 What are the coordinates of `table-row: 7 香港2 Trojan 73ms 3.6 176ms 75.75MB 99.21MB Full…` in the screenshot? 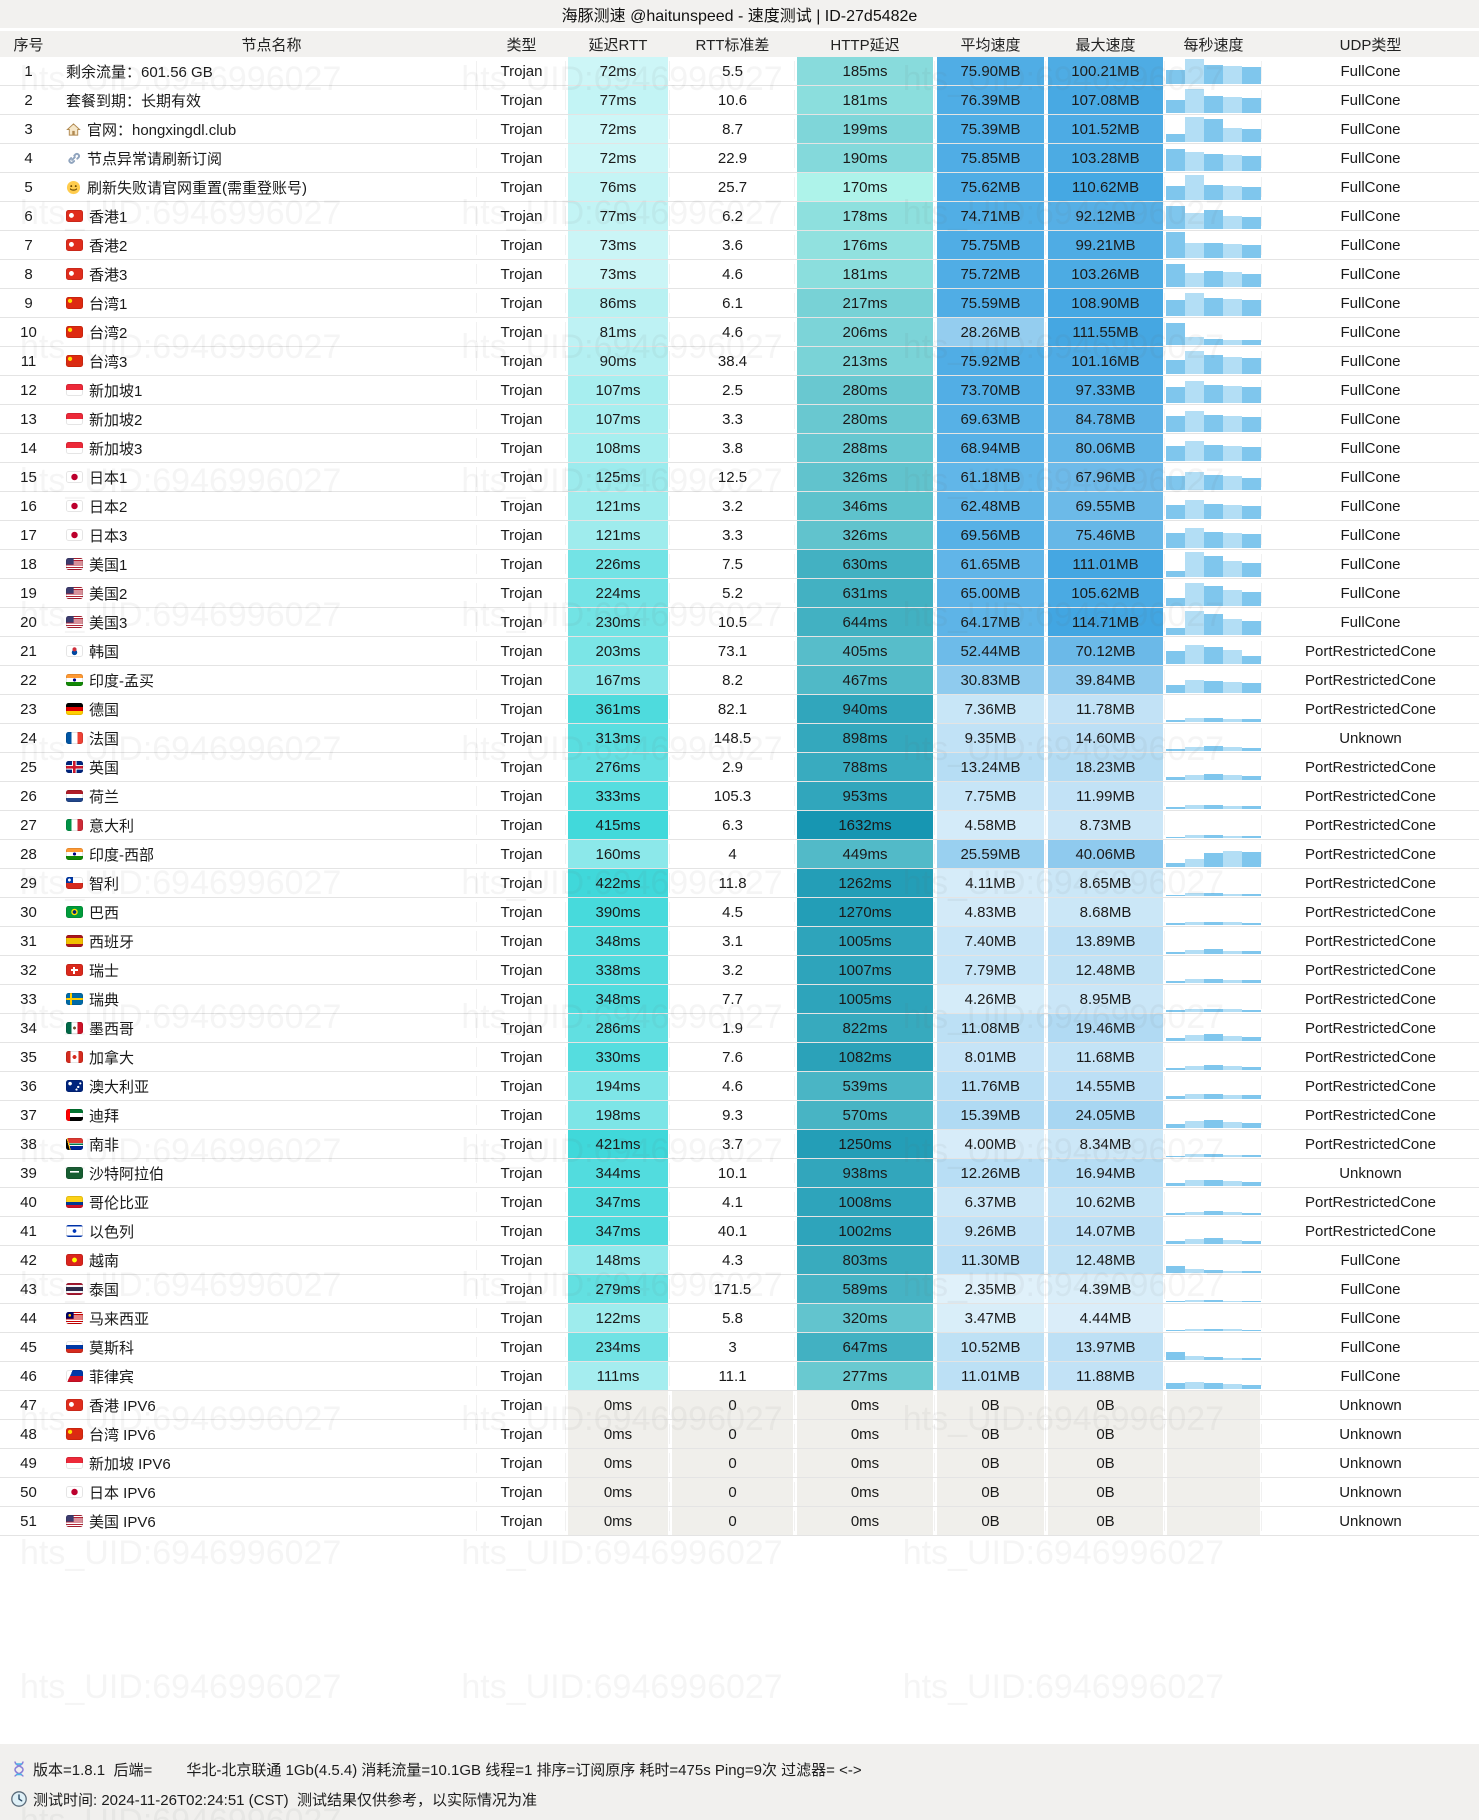 It's located at (739, 245).